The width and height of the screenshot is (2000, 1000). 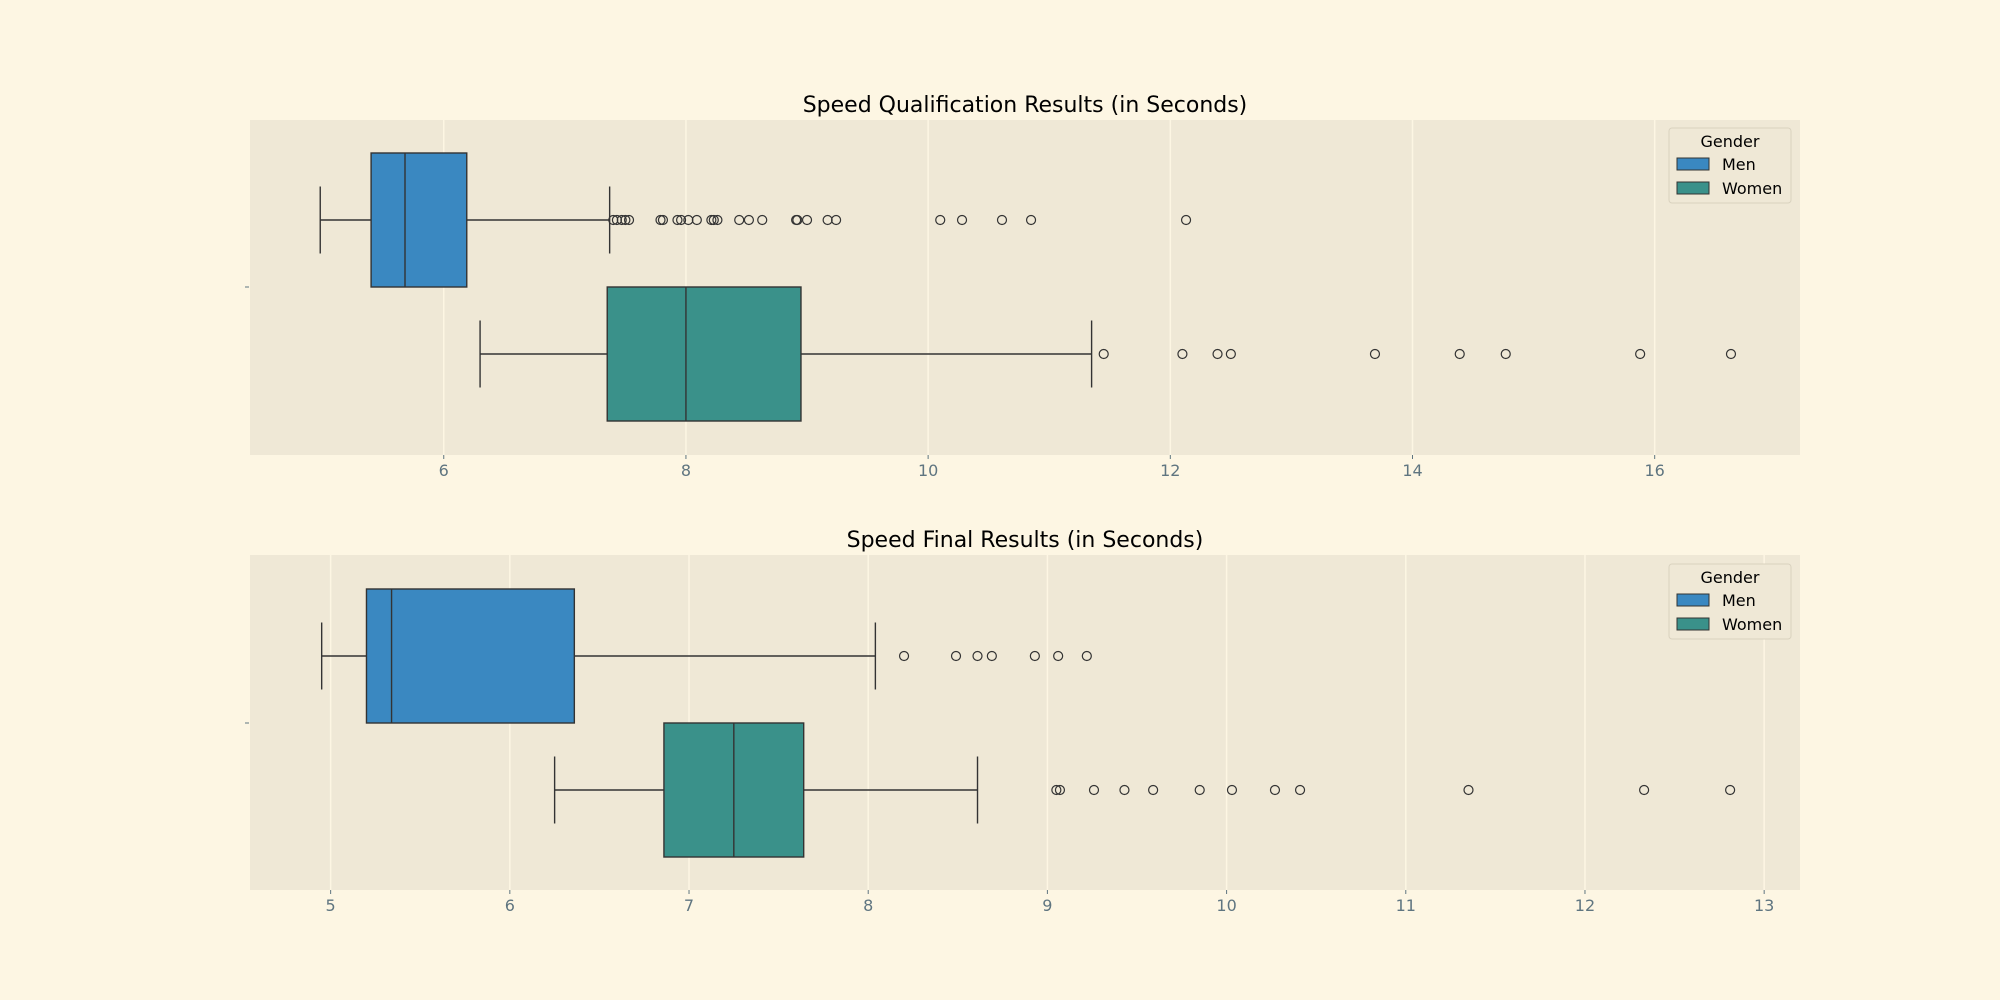 What do you see at coordinates (1406, 905) in the screenshot?
I see `x-tick-label: 11` at bounding box center [1406, 905].